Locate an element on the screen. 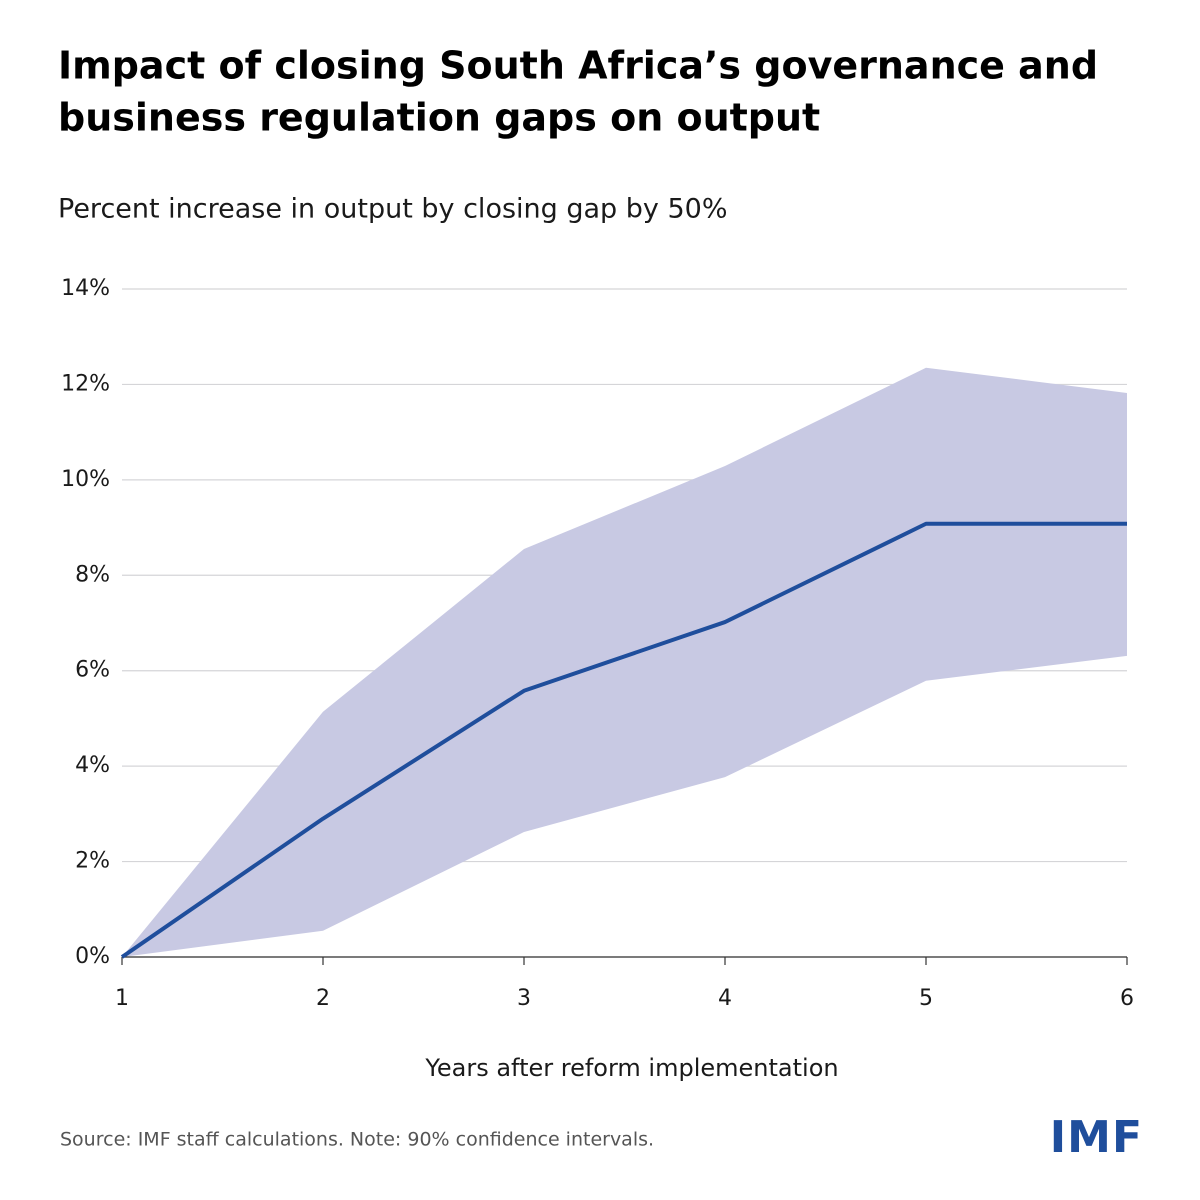  y-tick-label: 2% is located at coordinates (92, 861).